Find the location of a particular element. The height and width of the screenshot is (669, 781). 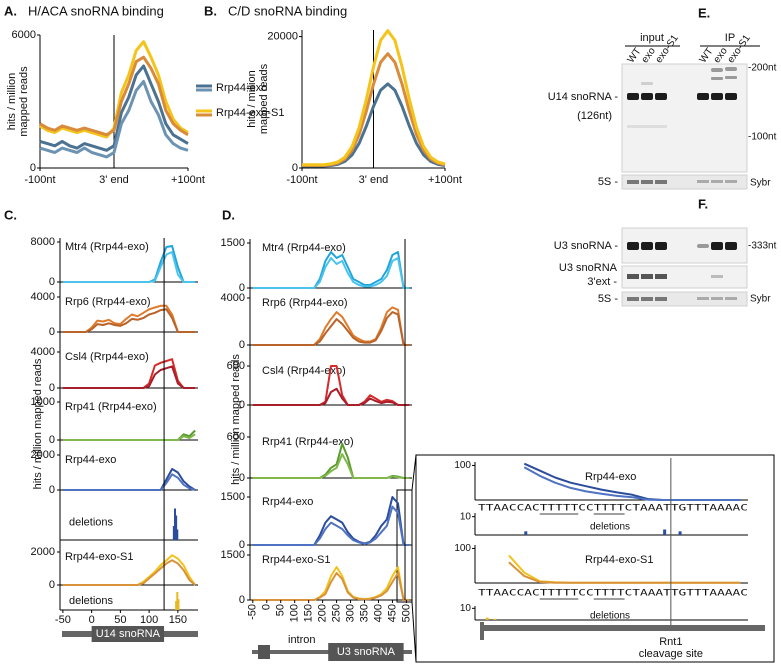

track-label: Rrp44-exo-S1 is located at coordinates (296, 560).